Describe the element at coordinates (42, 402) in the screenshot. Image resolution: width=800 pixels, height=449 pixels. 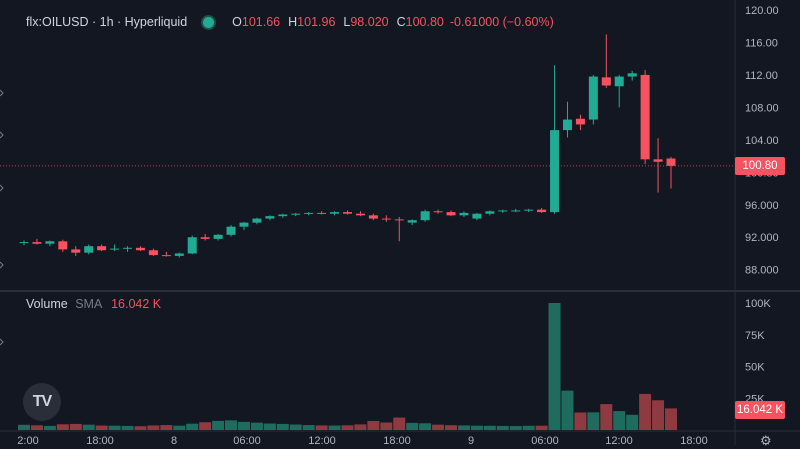
I see `tradingview-logo: TV` at that location.